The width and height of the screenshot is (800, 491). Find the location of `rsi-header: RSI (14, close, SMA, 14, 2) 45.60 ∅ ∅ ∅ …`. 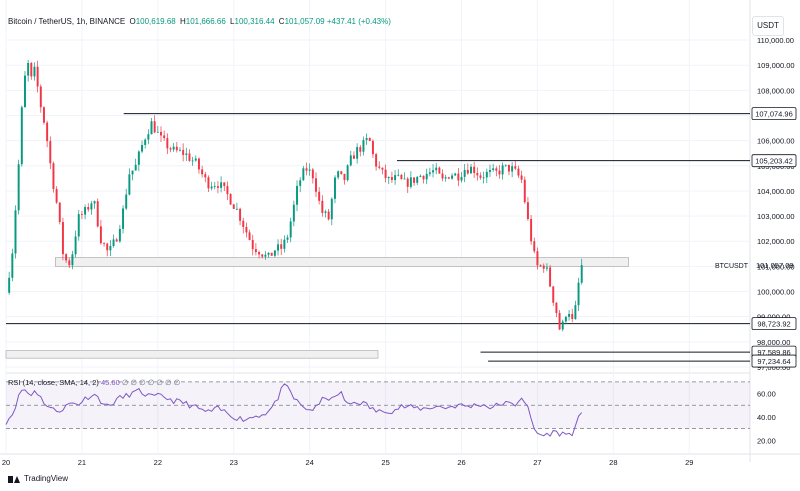

rsi-header: RSI (14, close, SMA, 14, 2) 45.60 ∅ ∅ ∅ … is located at coordinates (94, 382).